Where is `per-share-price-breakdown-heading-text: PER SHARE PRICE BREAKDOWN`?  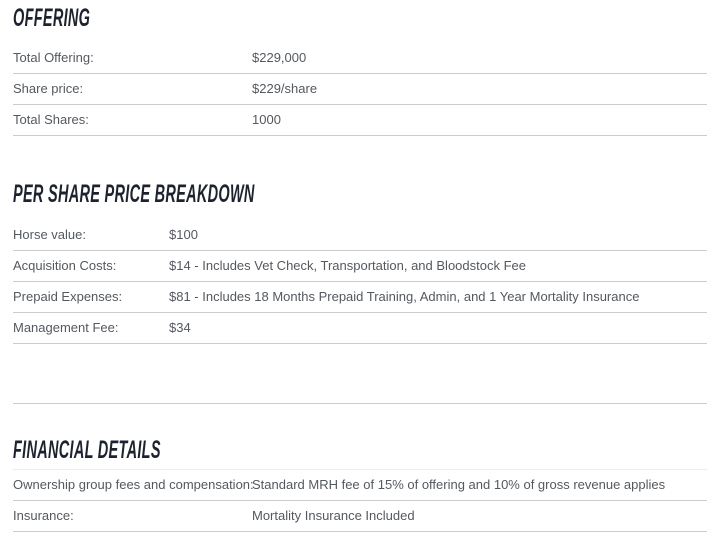
per-share-price-breakdown-heading-text: PER SHARE PRICE BREAKDOWN is located at coordinates (134, 194).